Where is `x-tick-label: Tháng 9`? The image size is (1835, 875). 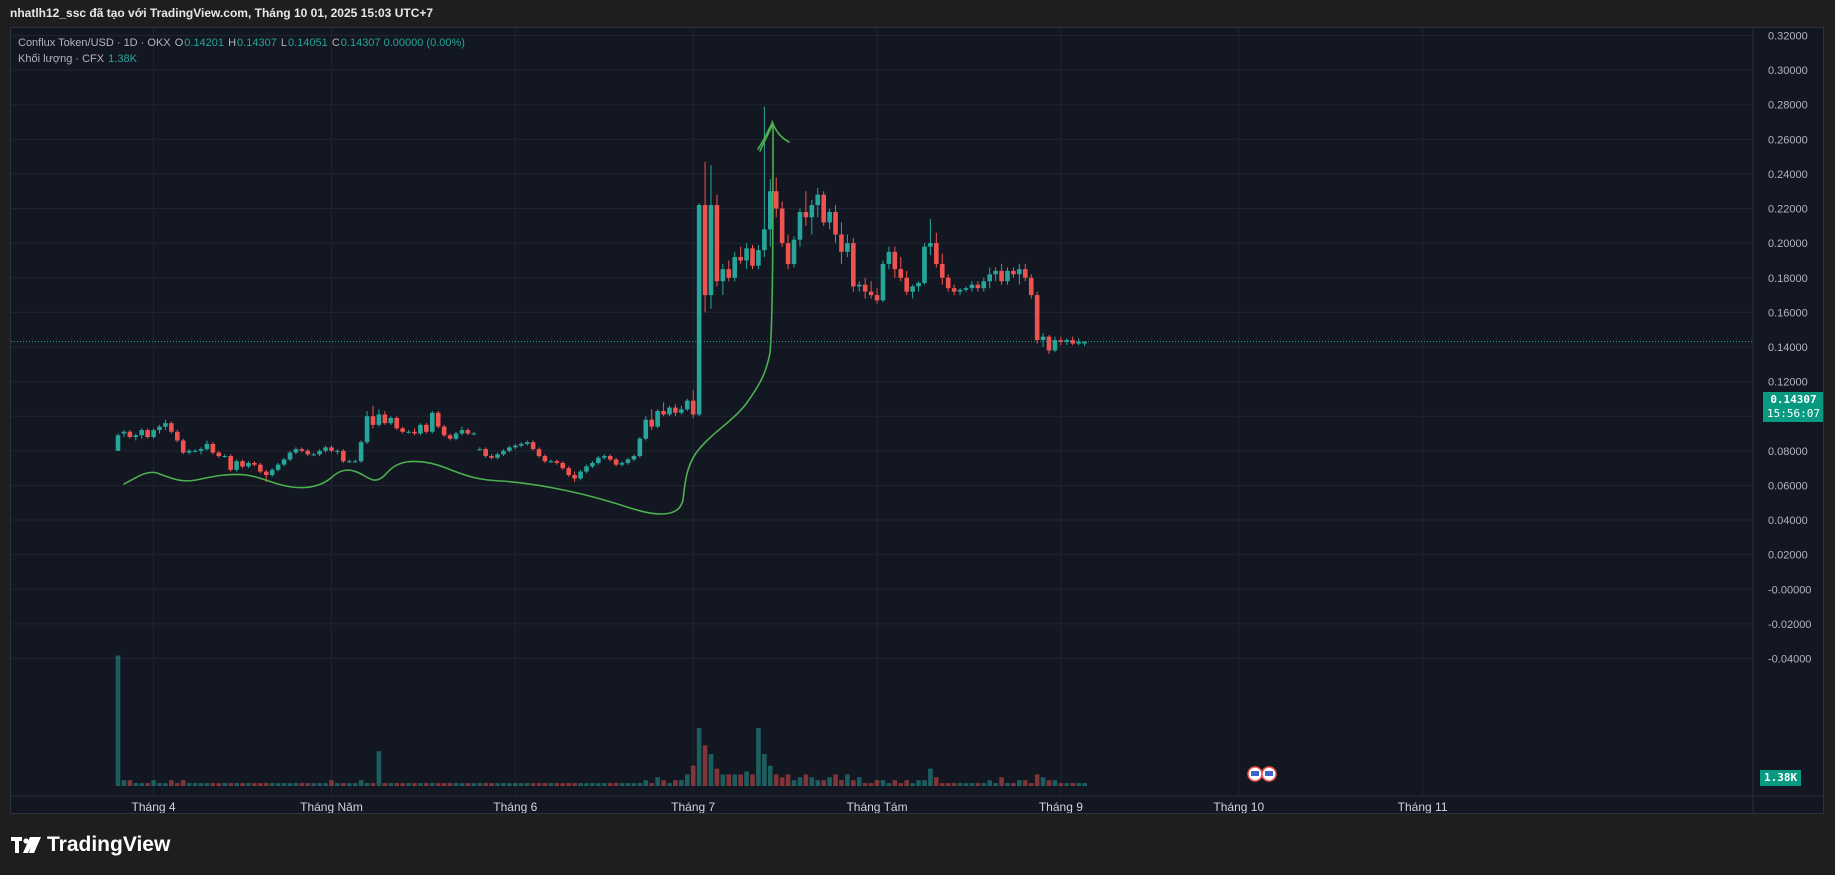
x-tick-label: Tháng 9 is located at coordinates (1061, 807).